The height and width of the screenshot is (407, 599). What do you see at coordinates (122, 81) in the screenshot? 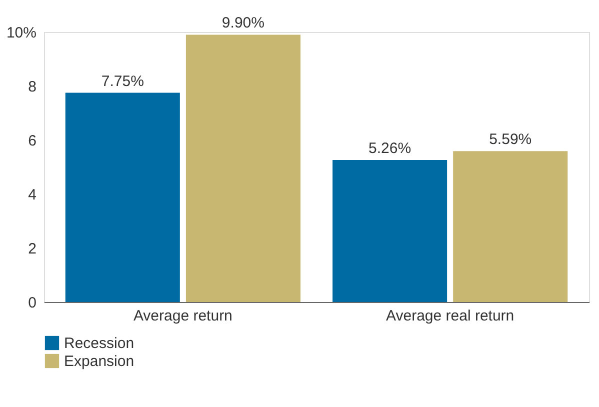
I see `data-label: 7.75%` at bounding box center [122, 81].